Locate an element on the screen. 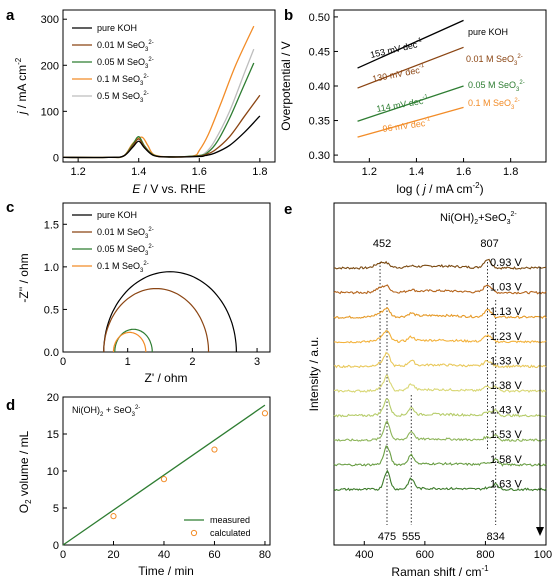 This screenshot has height=583, width=552. panel-d-ticks: 0 20 40 60 80 0 5 10 15 20 is located at coordinates (159, 476).